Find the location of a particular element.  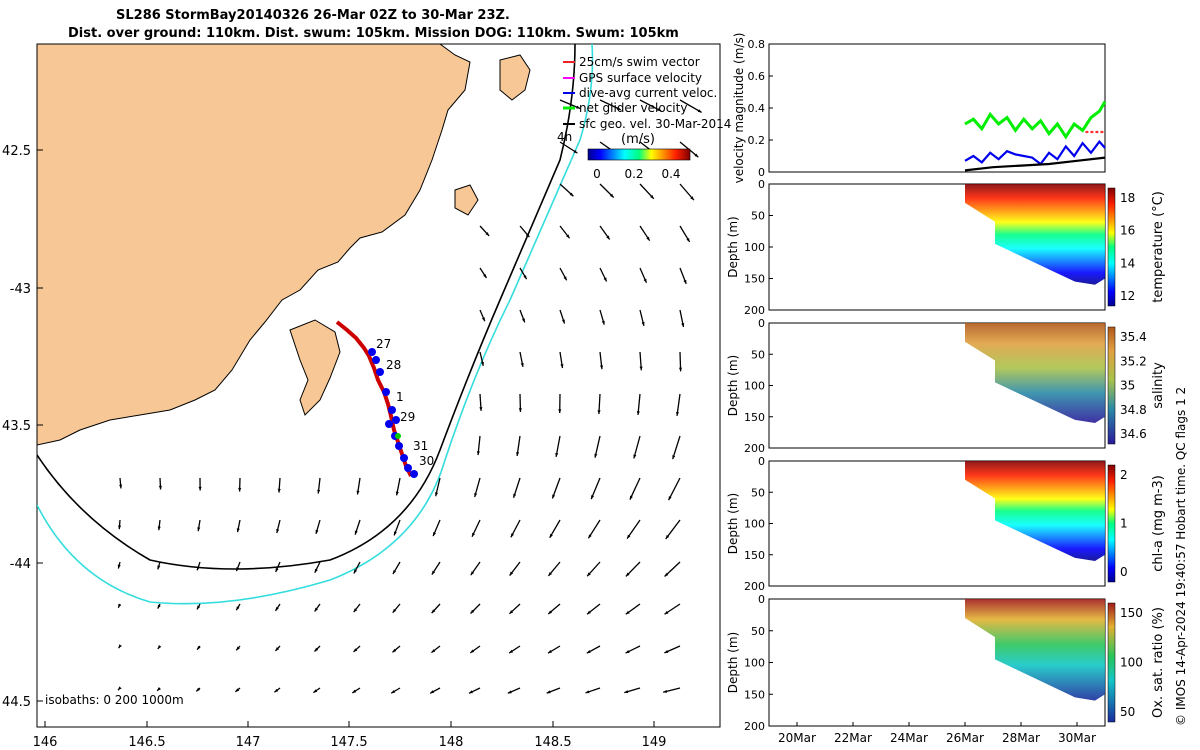

lat-tick-label: 44.5 is located at coordinates (16, 702).